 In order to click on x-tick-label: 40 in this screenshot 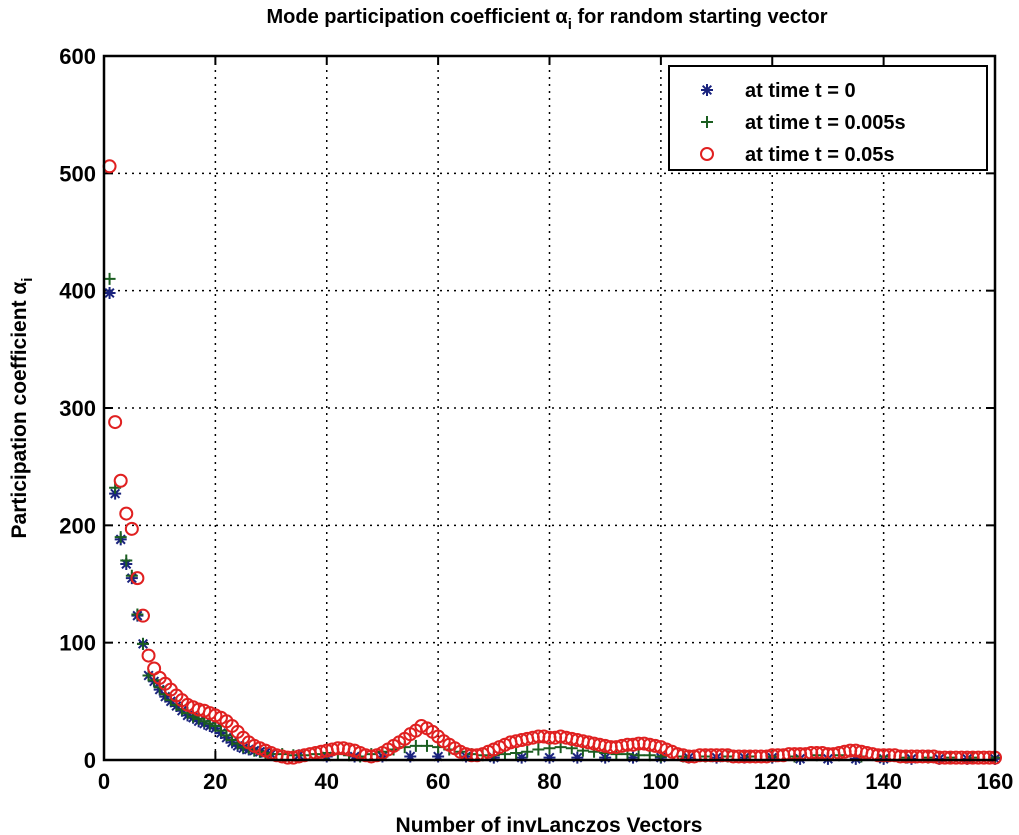, I will do `click(327, 781)`.